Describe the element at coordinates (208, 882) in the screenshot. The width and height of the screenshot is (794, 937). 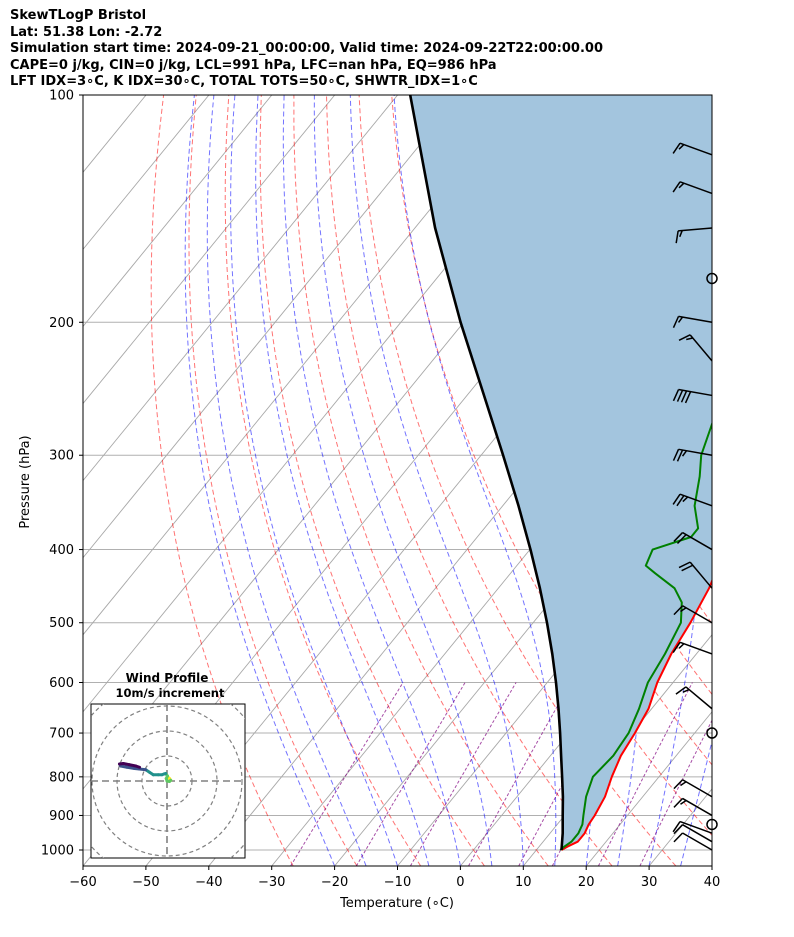
I see `x-tick-label: −40` at that location.